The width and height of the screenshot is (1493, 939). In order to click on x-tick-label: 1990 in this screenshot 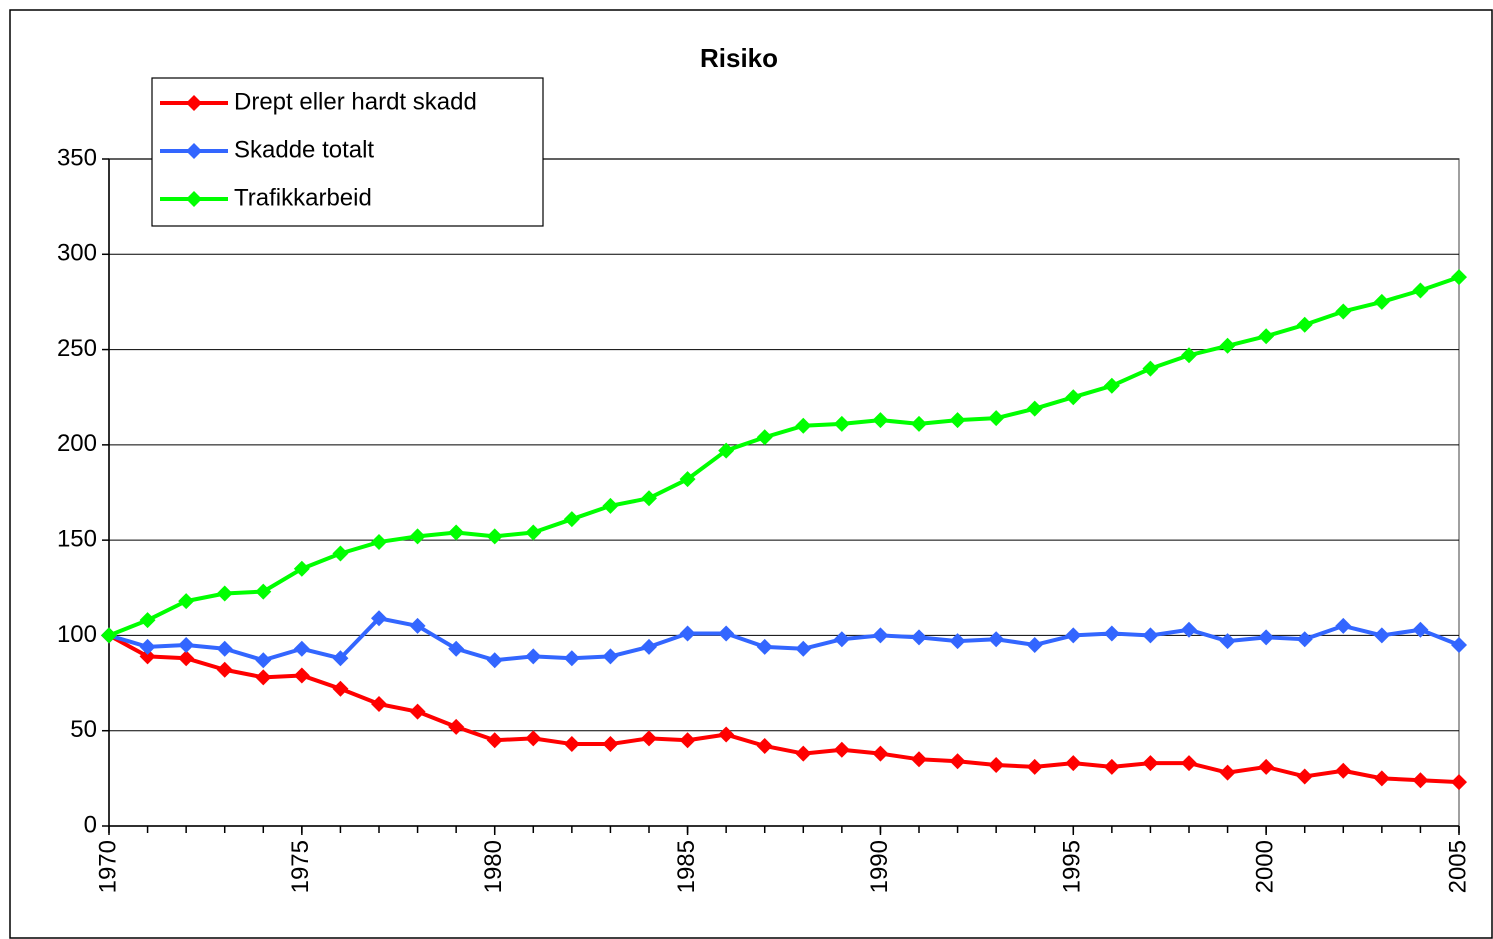, I will do `click(879, 866)`.